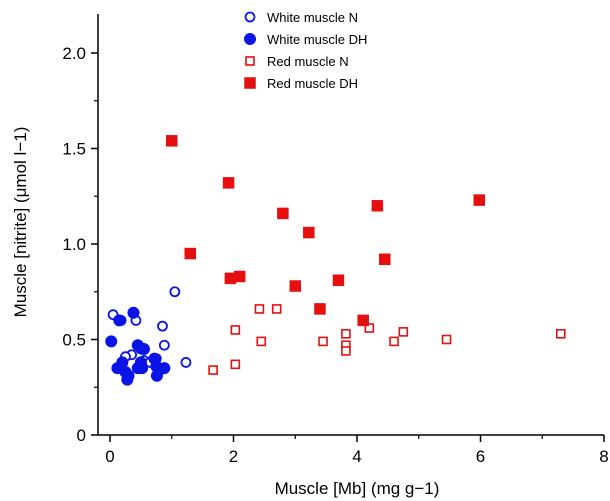  I want to click on legend-label-red-muscle-n: Red muscle N, so click(308, 61).